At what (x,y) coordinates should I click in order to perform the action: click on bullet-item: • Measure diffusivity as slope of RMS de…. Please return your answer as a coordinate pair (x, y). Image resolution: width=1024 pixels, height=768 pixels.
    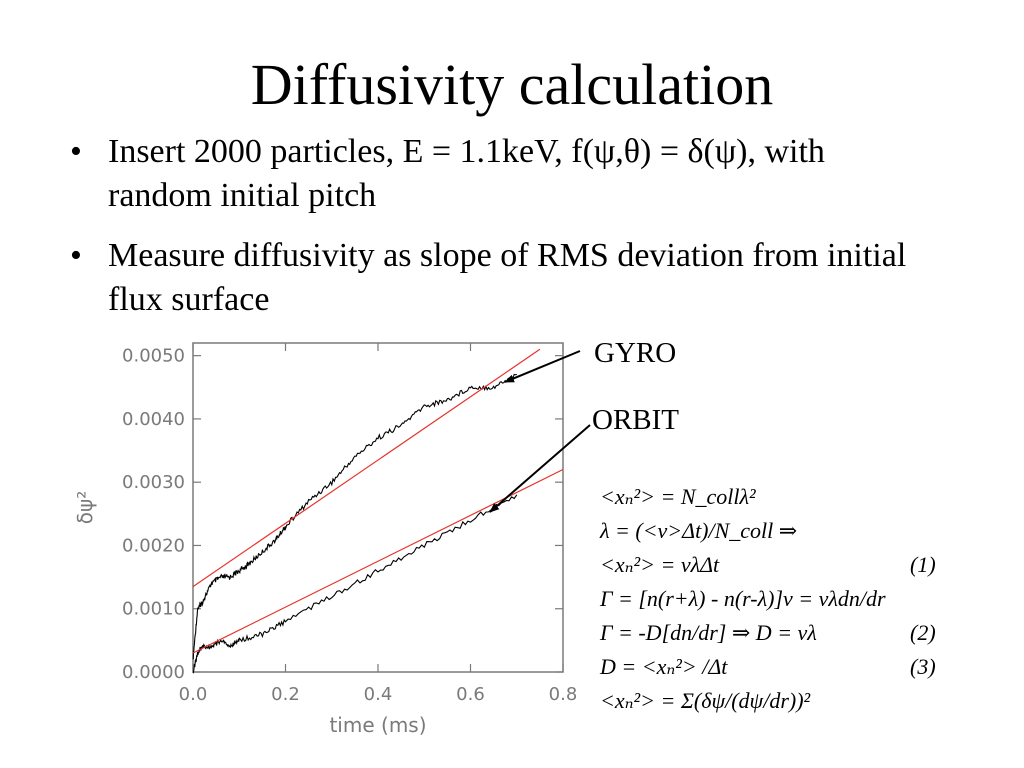
    Looking at the image, I should click on (500, 278).